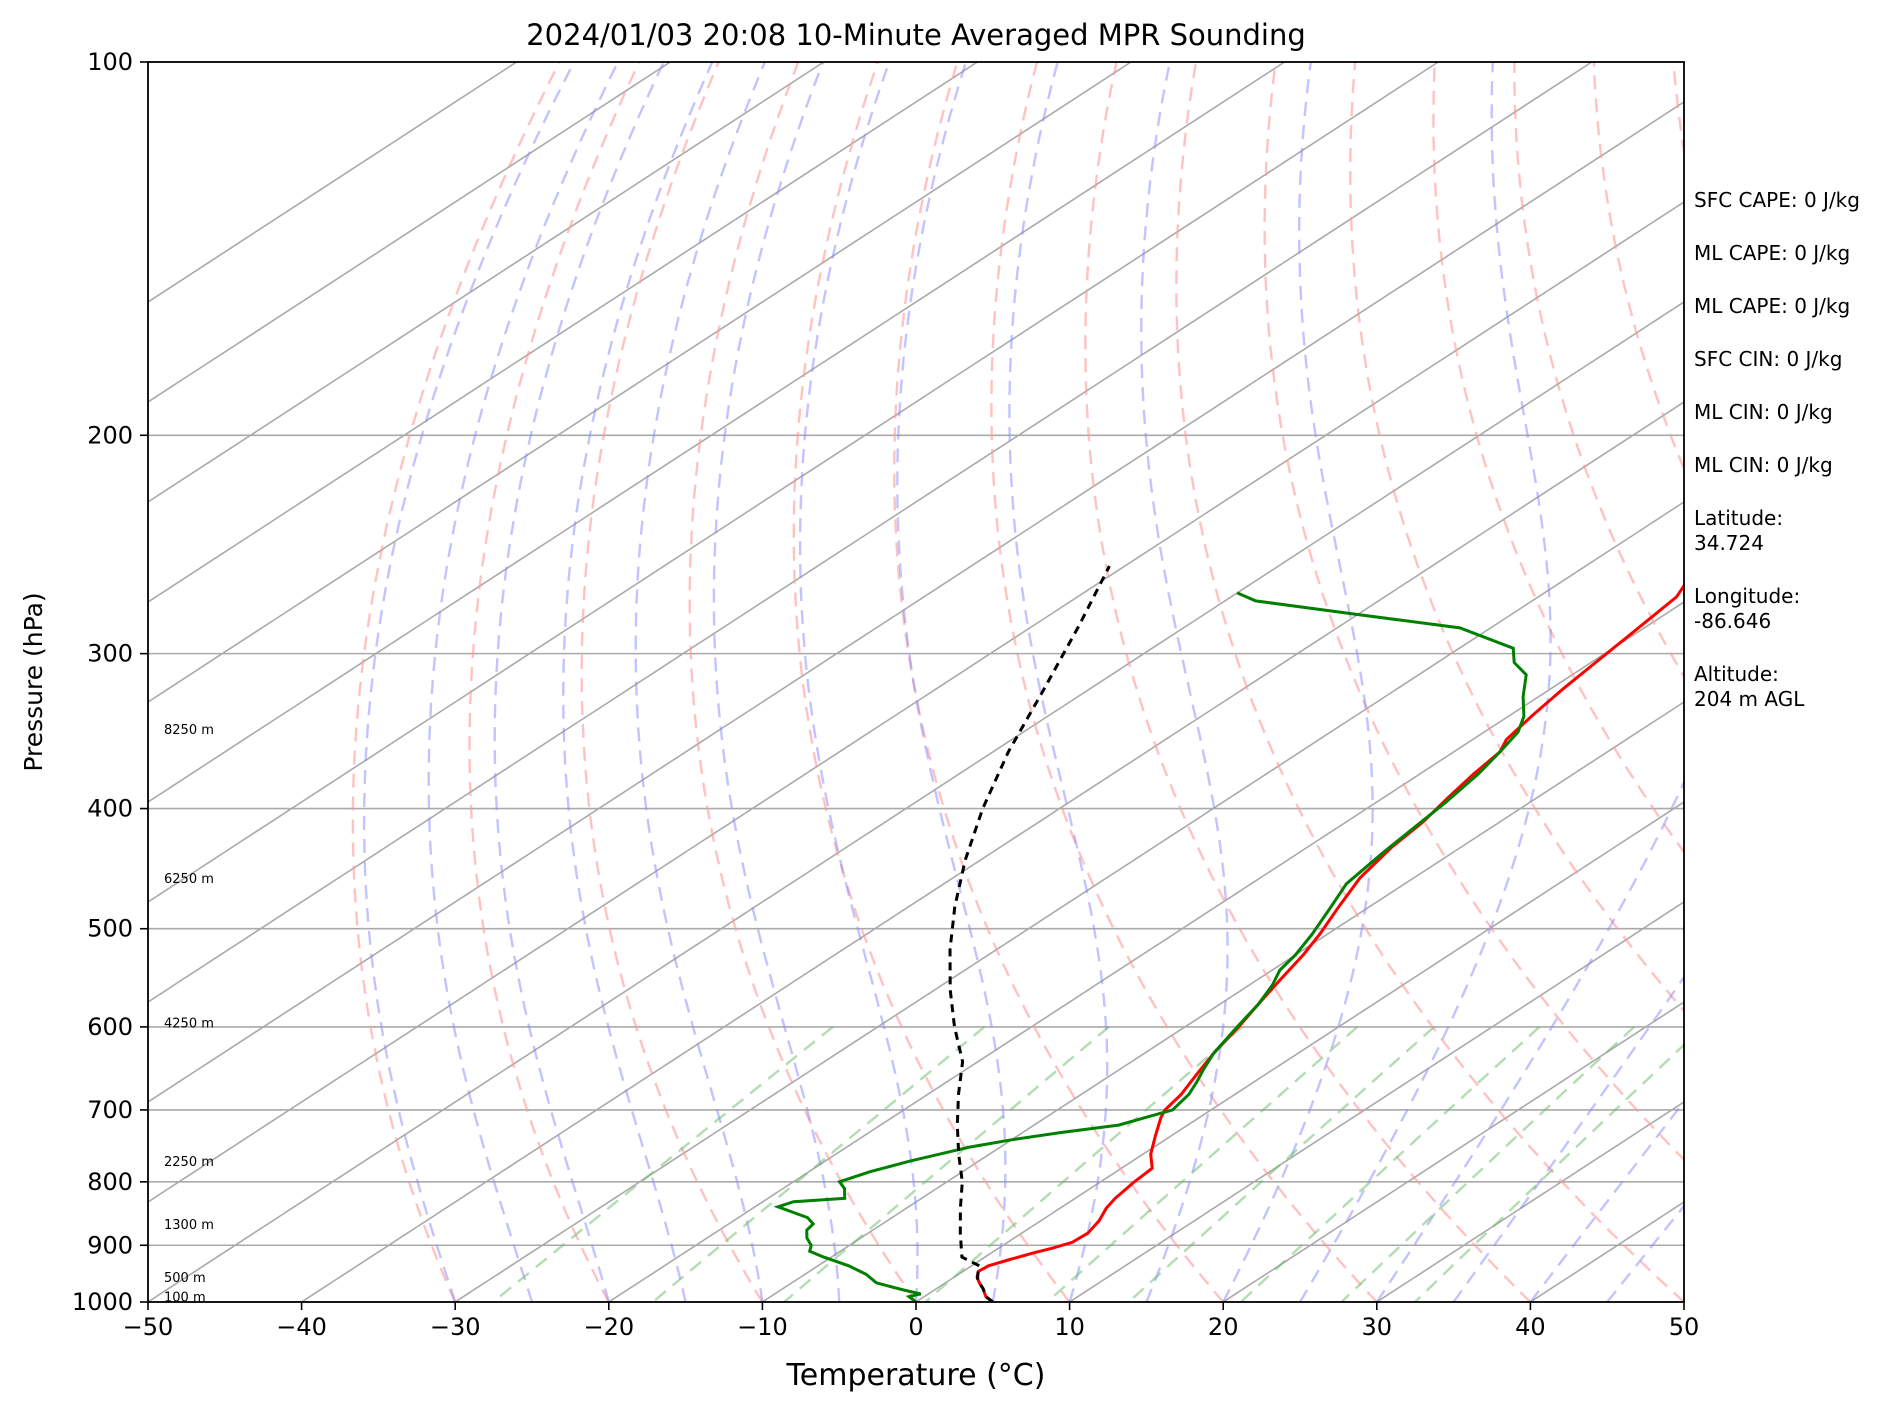  What do you see at coordinates (110, 435) in the screenshot?
I see `y-tick-label: 200` at bounding box center [110, 435].